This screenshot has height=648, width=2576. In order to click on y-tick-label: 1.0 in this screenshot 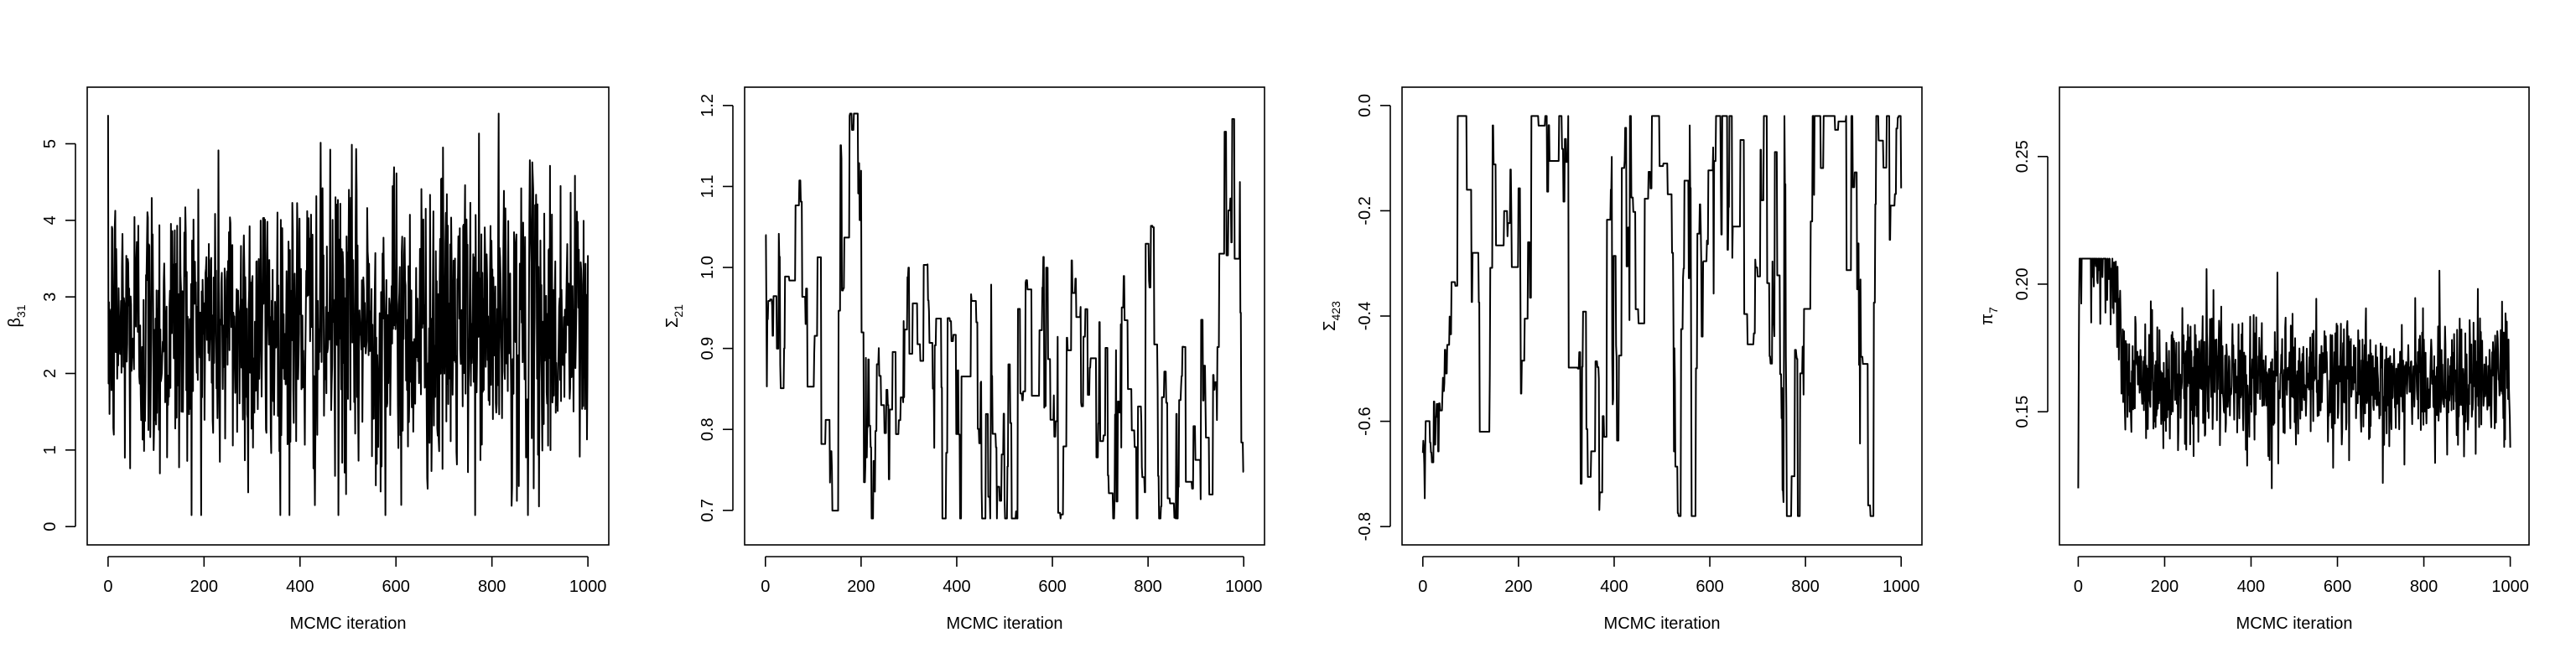, I will do `click(708, 267)`.